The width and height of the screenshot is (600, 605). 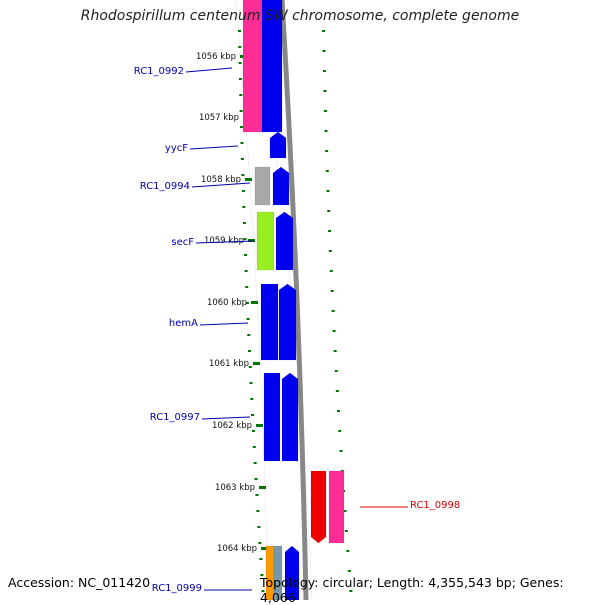 What do you see at coordinates (435, 505) in the screenshot?
I see `gene-label-rc1-0998: RC1_0998` at bounding box center [435, 505].